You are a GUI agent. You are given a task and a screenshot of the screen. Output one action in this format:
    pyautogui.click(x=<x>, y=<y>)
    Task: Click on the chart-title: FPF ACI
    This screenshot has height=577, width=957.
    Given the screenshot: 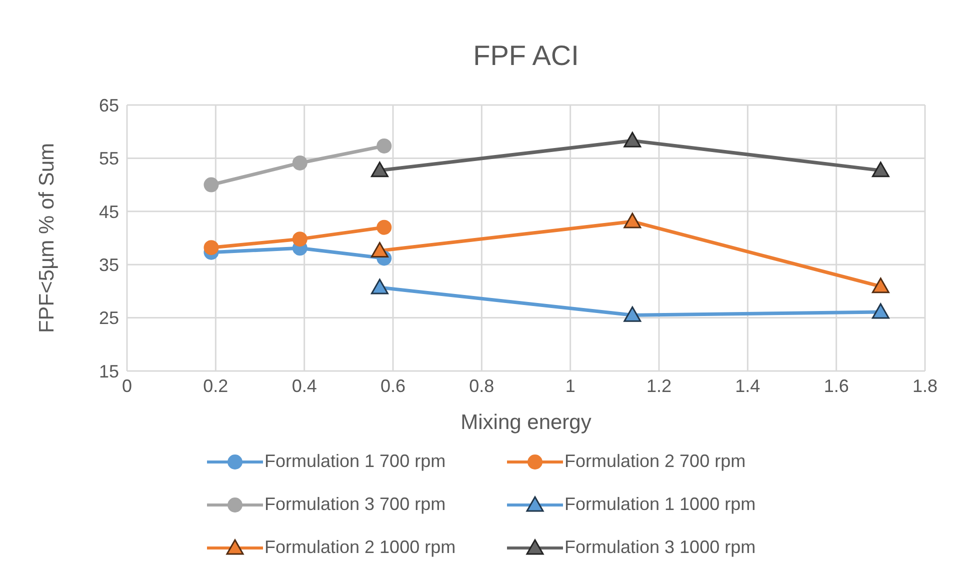 What is the action you would take?
    pyautogui.click(x=526, y=56)
    